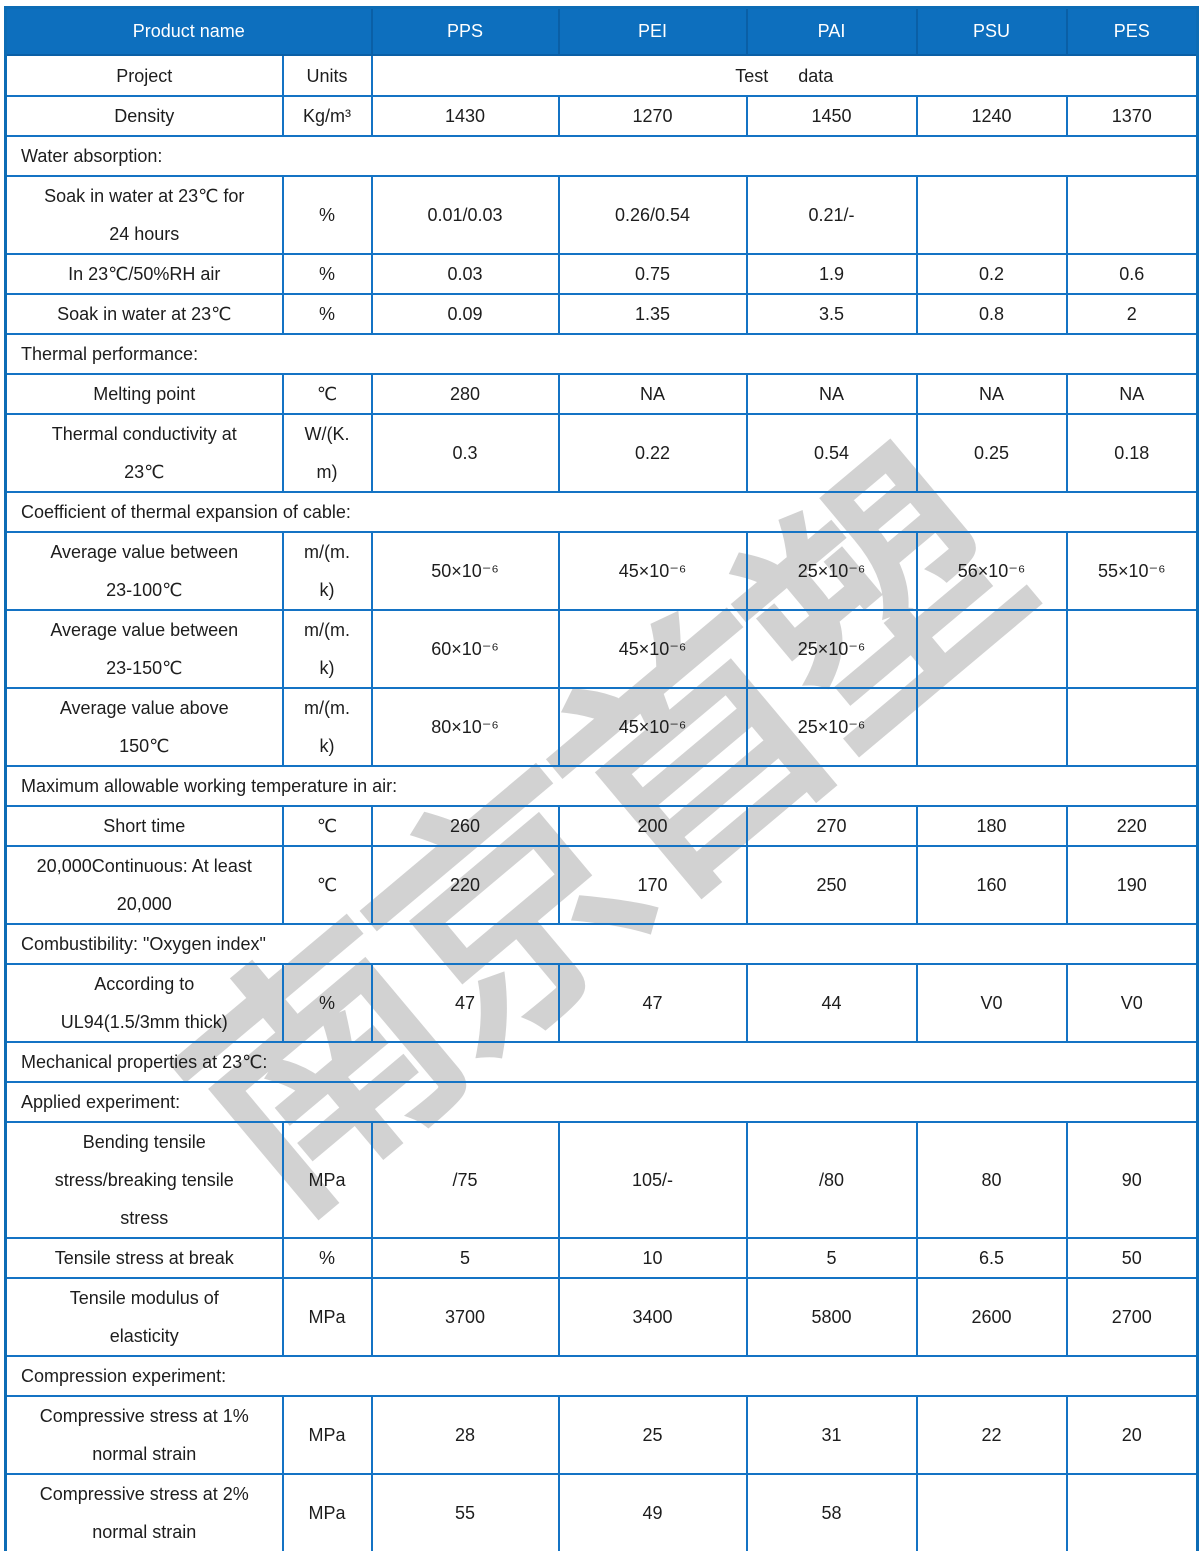  Describe the element at coordinates (327, 116) in the screenshot. I see `units-cell: Kg/m³` at that location.